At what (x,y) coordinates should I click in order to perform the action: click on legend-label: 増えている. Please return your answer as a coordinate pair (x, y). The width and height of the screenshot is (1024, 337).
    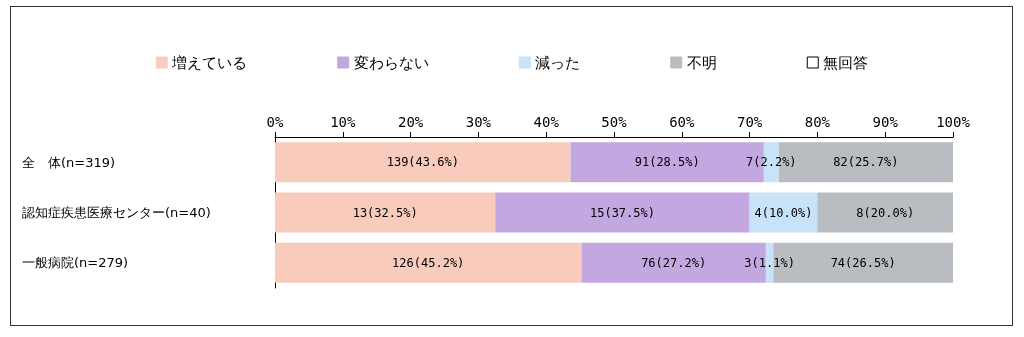
    Looking at the image, I should click on (209, 62).